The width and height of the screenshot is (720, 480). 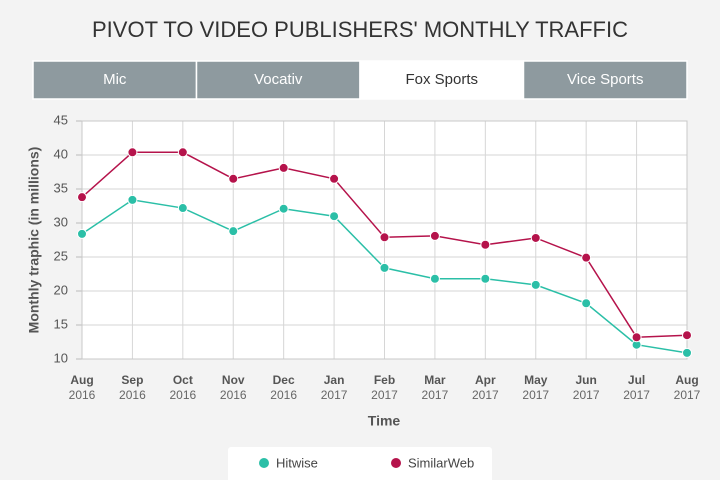 I want to click on x-tick-label: Sep 2016, so click(x=132, y=387).